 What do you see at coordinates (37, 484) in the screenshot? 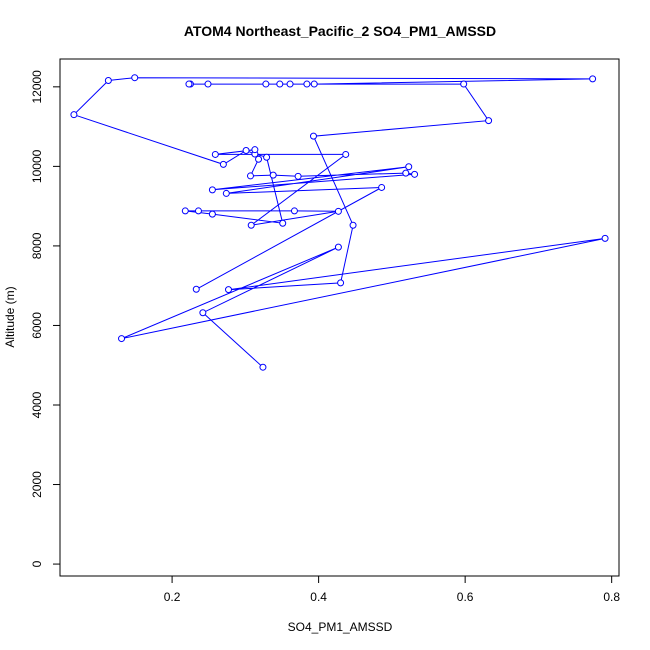
I see `y-tick-label: 2000` at bounding box center [37, 484].